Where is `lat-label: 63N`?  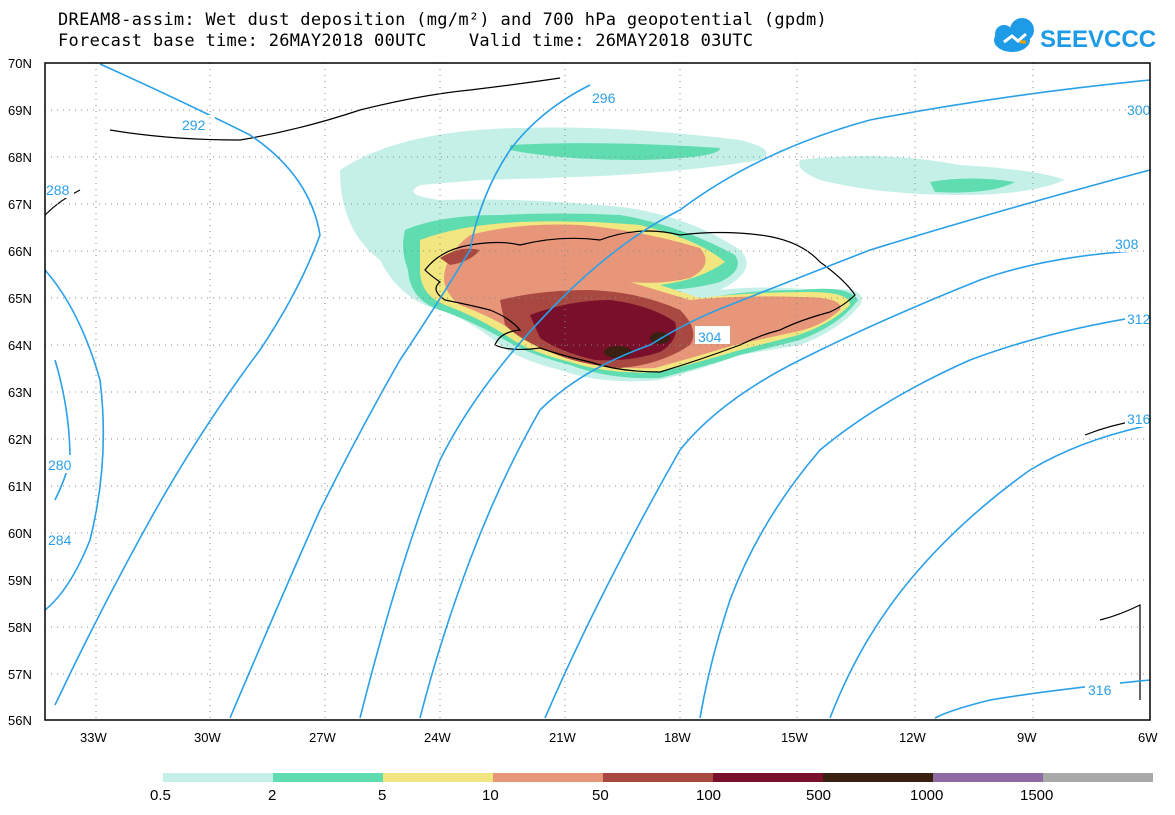
lat-label: 63N is located at coordinates (20, 392).